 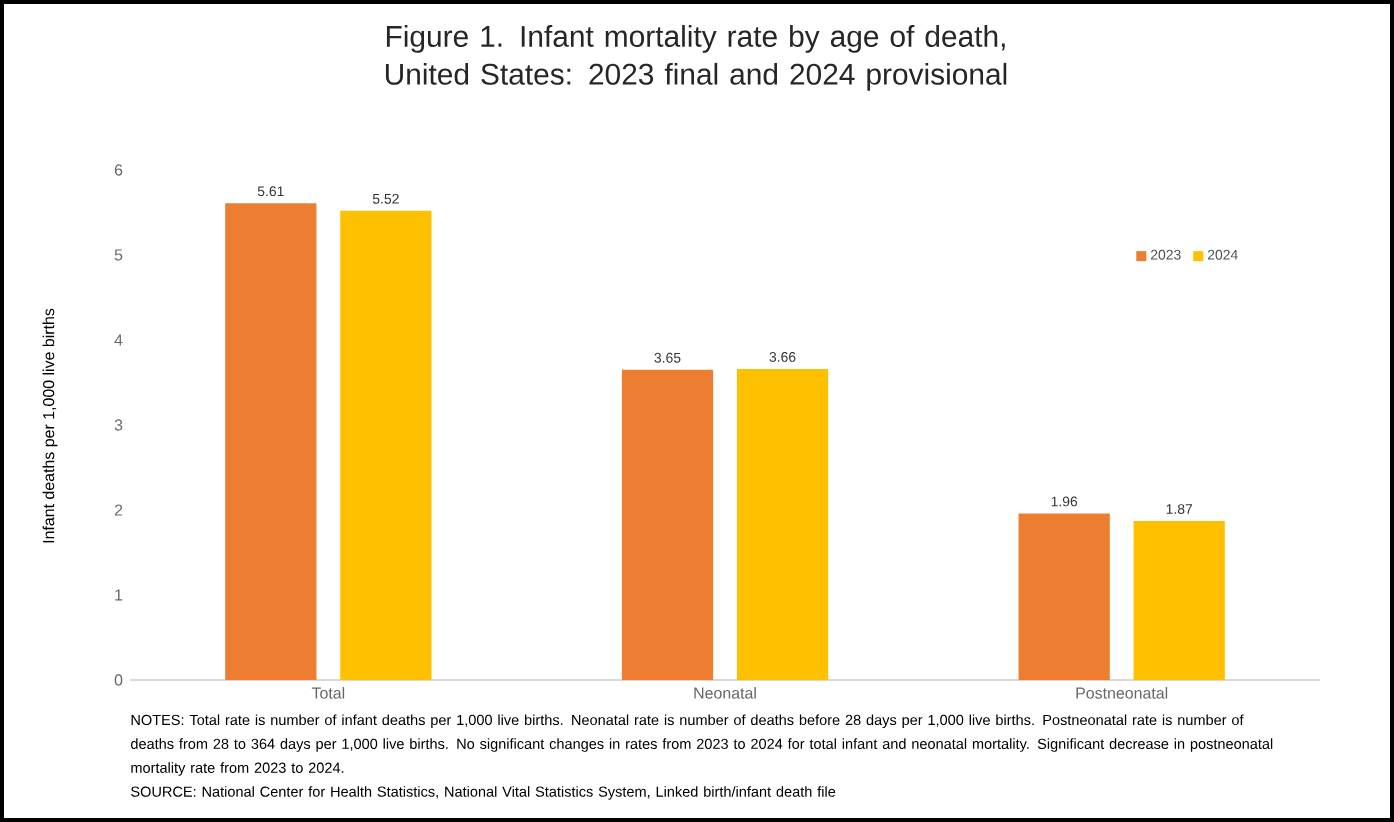 What do you see at coordinates (696, 58) in the screenshot?
I see `chart-title: Figure 1. Infant mortality rate by age of death, United States: 2023 final and 2024 provisional` at bounding box center [696, 58].